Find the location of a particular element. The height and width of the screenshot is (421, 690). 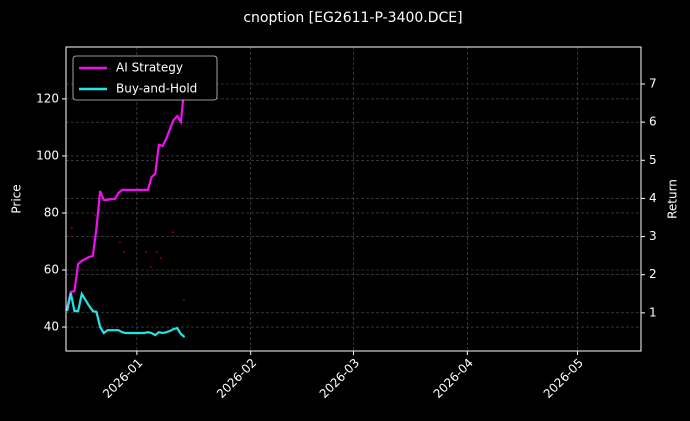

y-tick-label: 60 is located at coordinates (51, 270).